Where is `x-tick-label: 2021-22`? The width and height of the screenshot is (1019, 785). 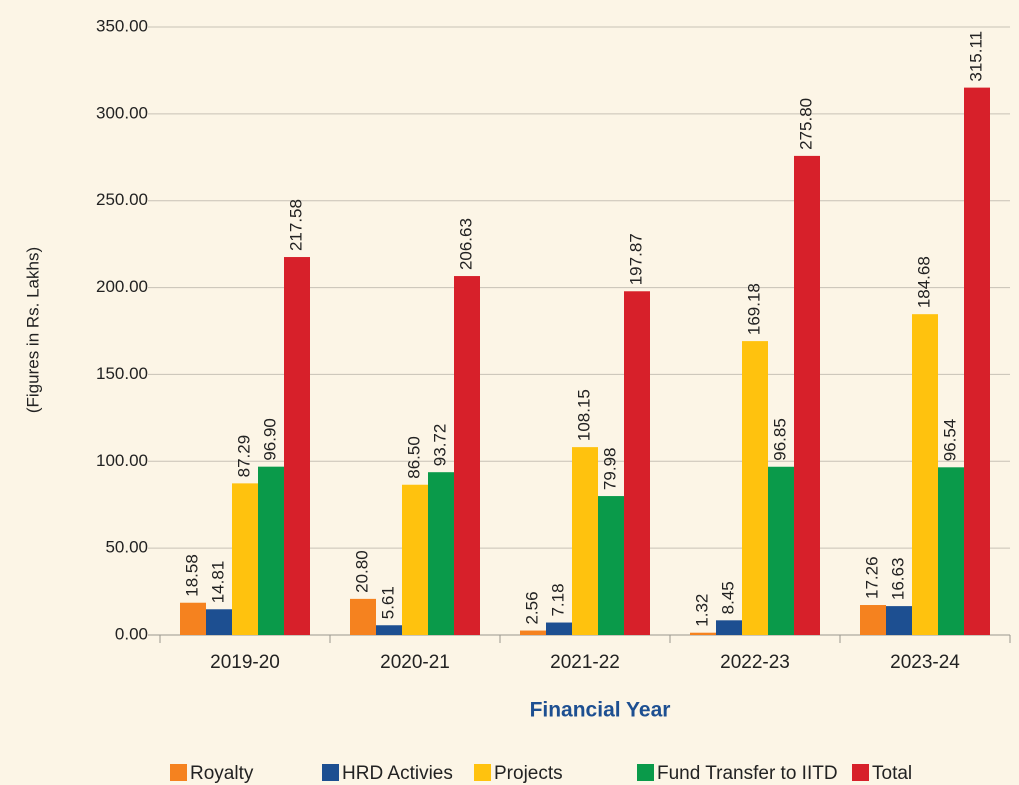
x-tick-label: 2021-22 is located at coordinates (585, 662).